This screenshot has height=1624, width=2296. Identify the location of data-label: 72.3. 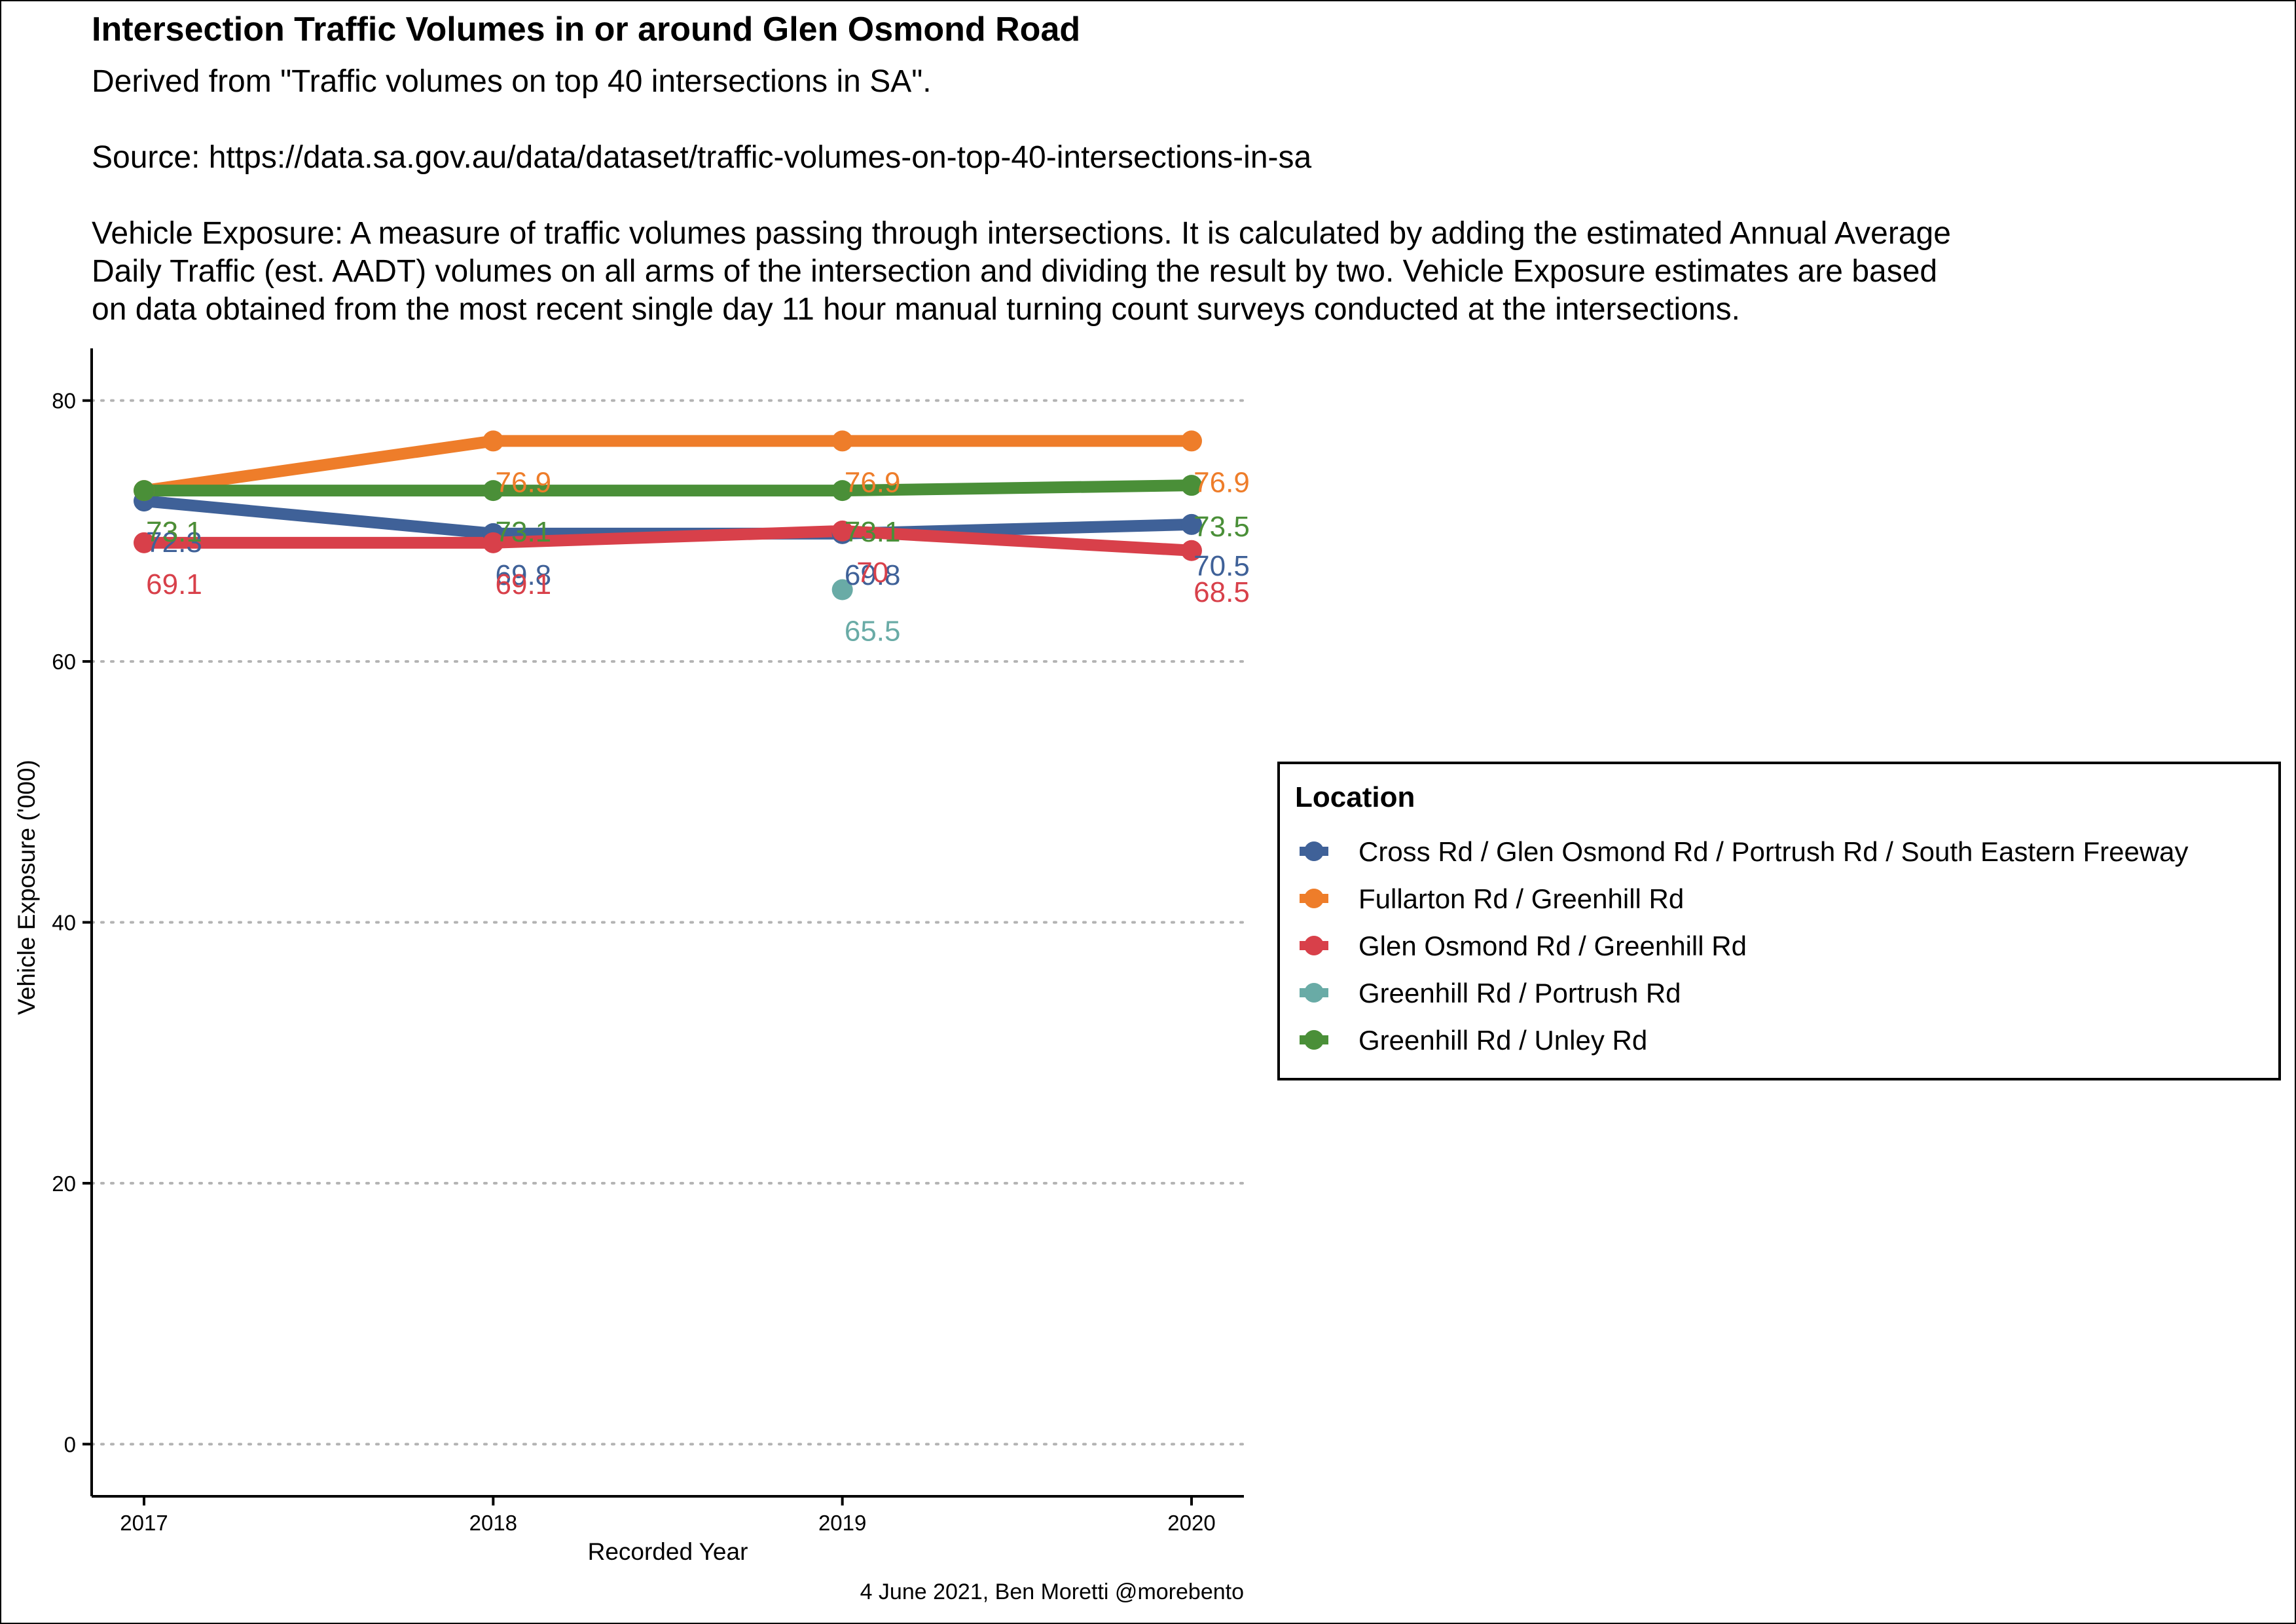
(174, 542).